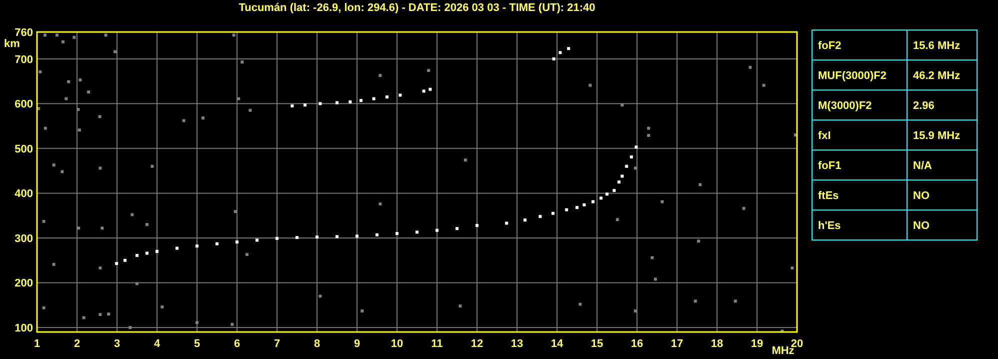 The height and width of the screenshot is (359, 998). What do you see at coordinates (557, 344) in the screenshot?
I see `x-tick-label: 14` at bounding box center [557, 344].